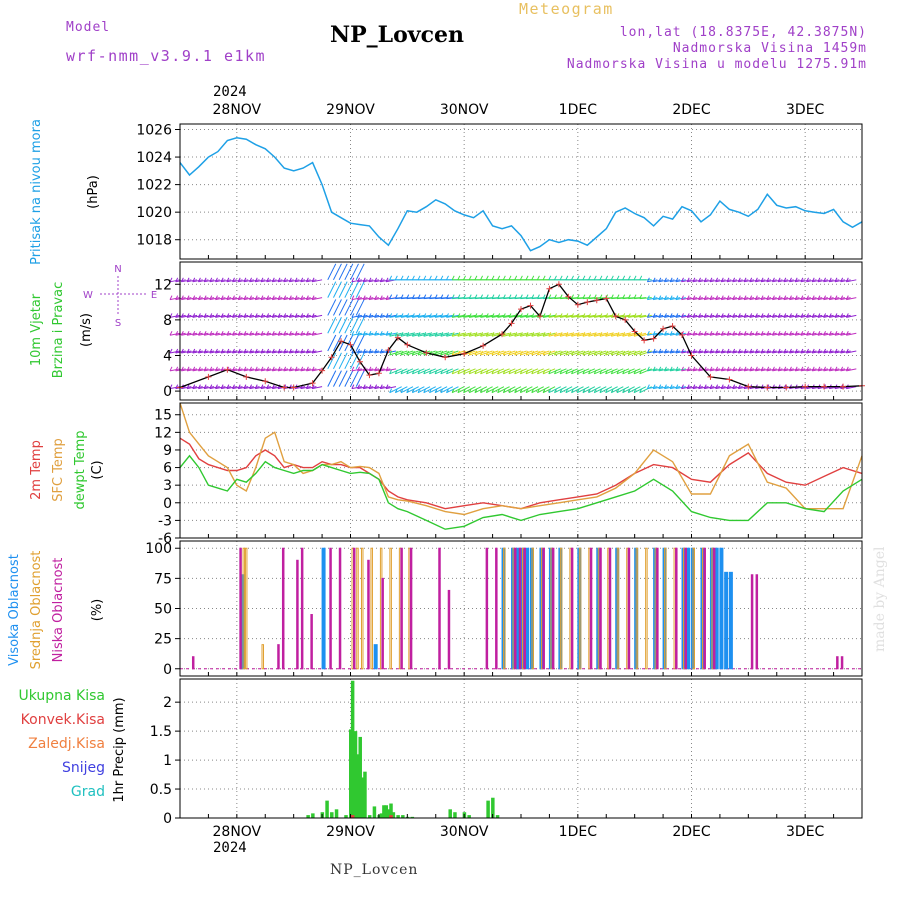 This screenshot has width=900, height=900. What do you see at coordinates (167, 451) in the screenshot?
I see `temp-y-tick-label: 9` at bounding box center [167, 451].